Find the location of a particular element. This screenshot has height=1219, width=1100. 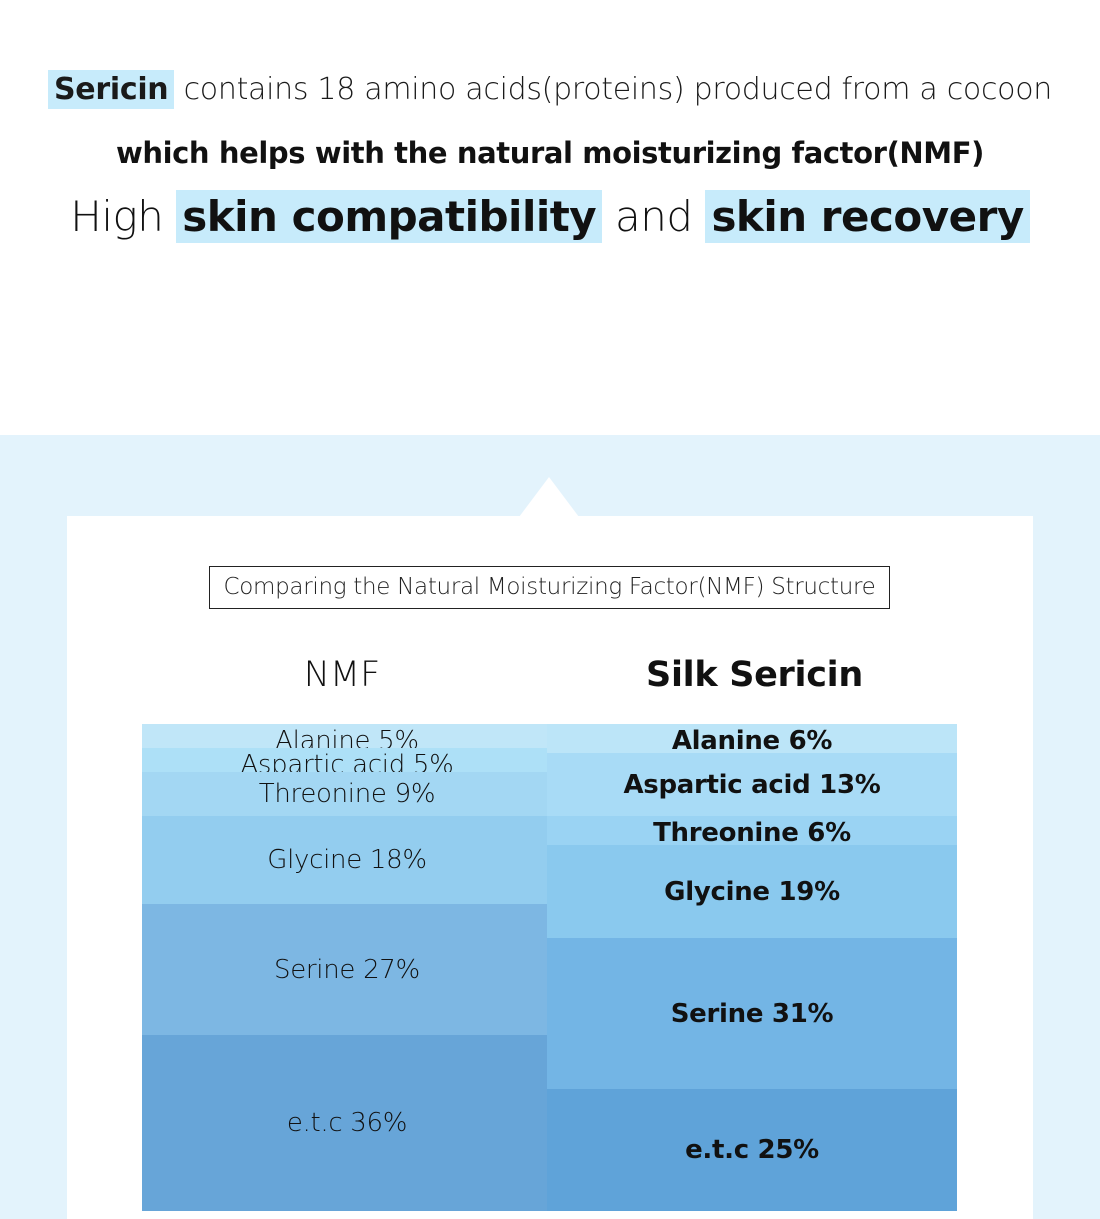

silk-segment-label: Threonine 6% is located at coordinates (752, 833).